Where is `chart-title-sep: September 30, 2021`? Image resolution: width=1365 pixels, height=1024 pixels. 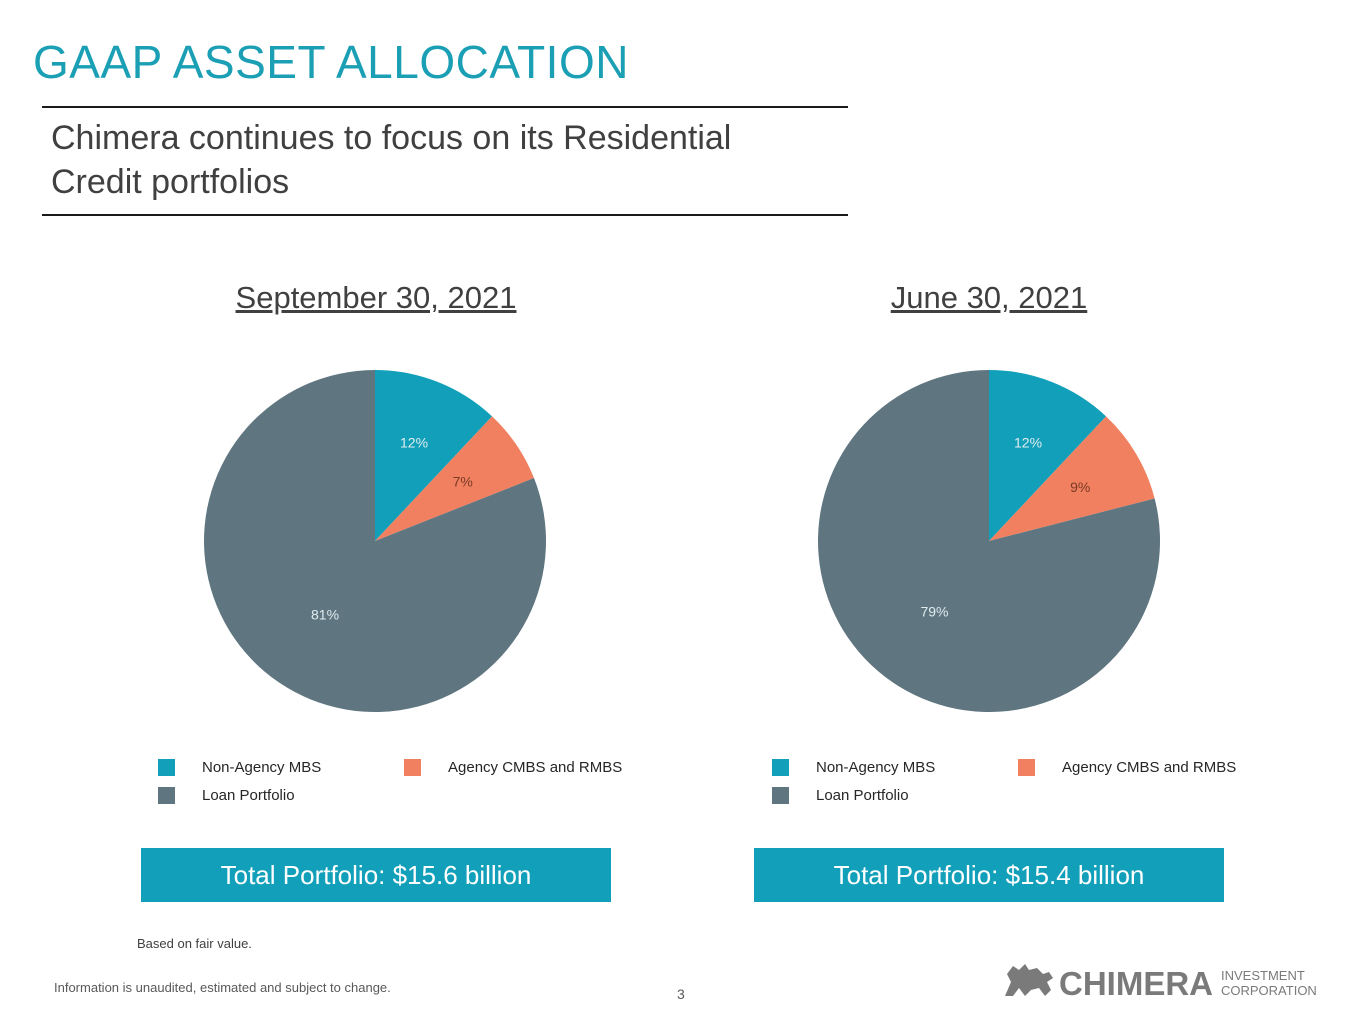 chart-title-sep: September 30, 2021 is located at coordinates (376, 297).